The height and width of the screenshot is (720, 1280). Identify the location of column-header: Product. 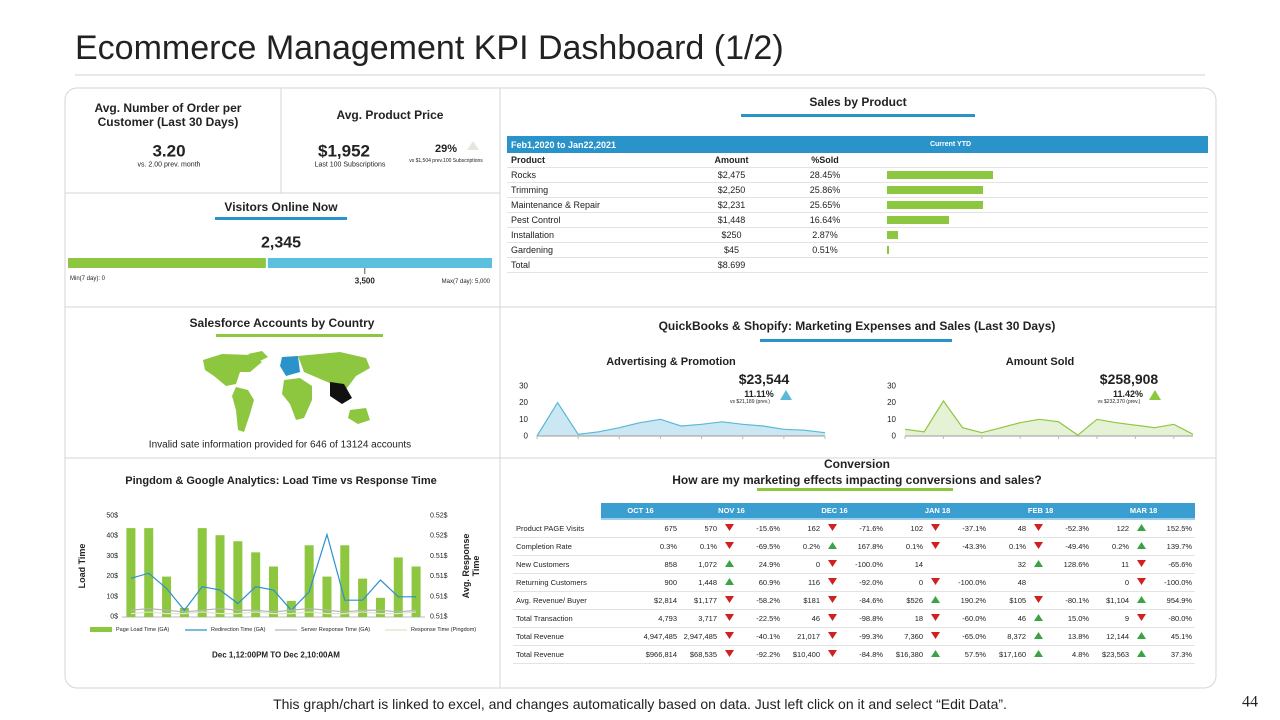
(600, 160).